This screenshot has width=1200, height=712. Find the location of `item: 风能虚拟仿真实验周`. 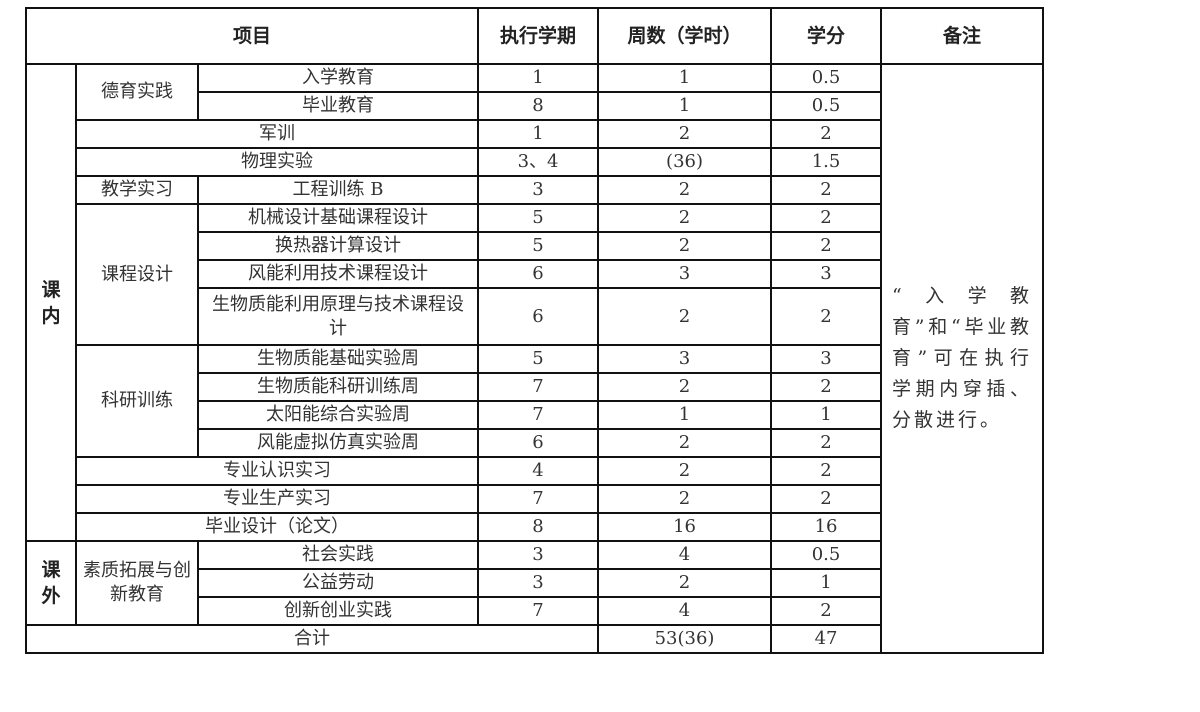

item: 风能虚拟仿真实验周 is located at coordinates (338, 443).